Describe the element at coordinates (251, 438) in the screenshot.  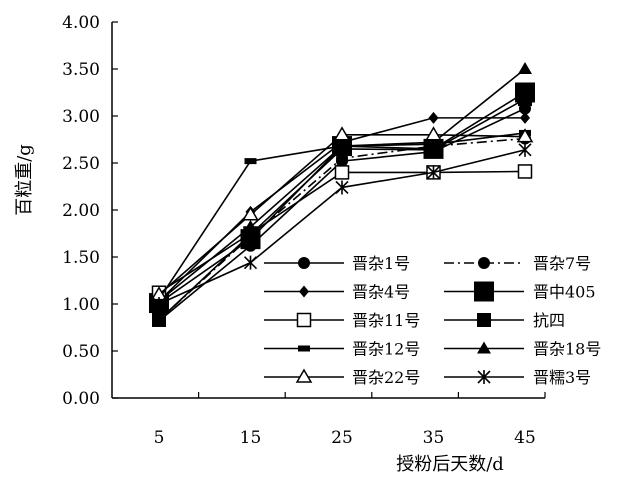
I see `x-tick-label: 15` at that location.